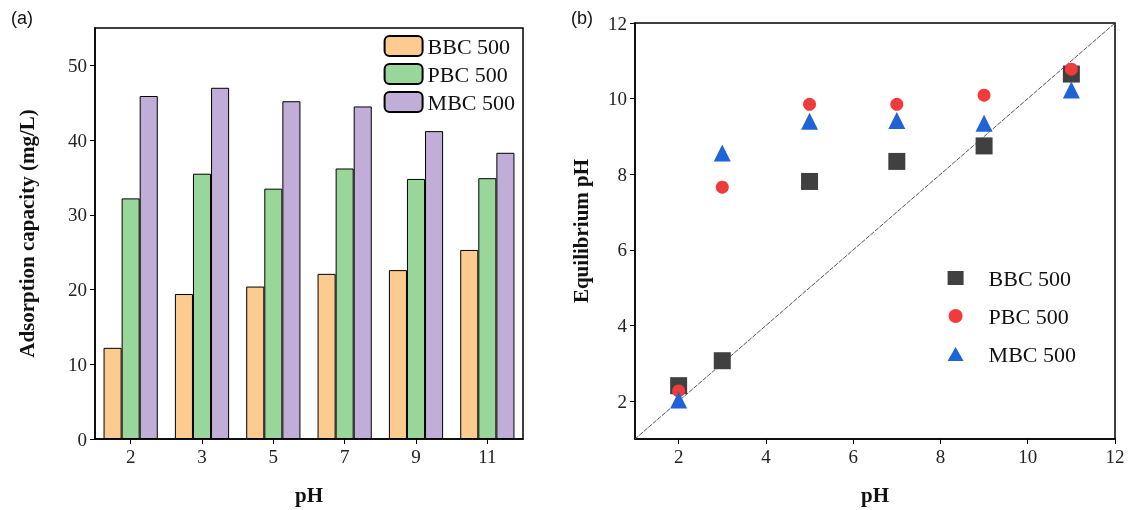 The height and width of the screenshot is (510, 1131). What do you see at coordinates (273, 456) in the screenshot?
I see `x-tick-label: 5` at bounding box center [273, 456].